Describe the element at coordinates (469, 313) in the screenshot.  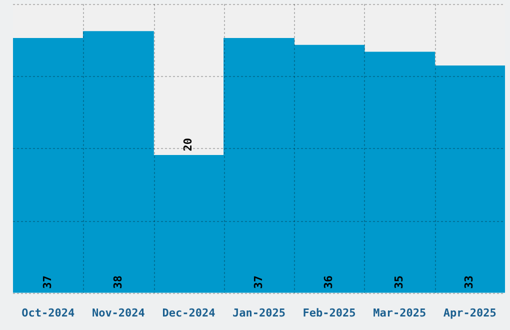
I see `x-tick-label: Apr-2025` at that location.